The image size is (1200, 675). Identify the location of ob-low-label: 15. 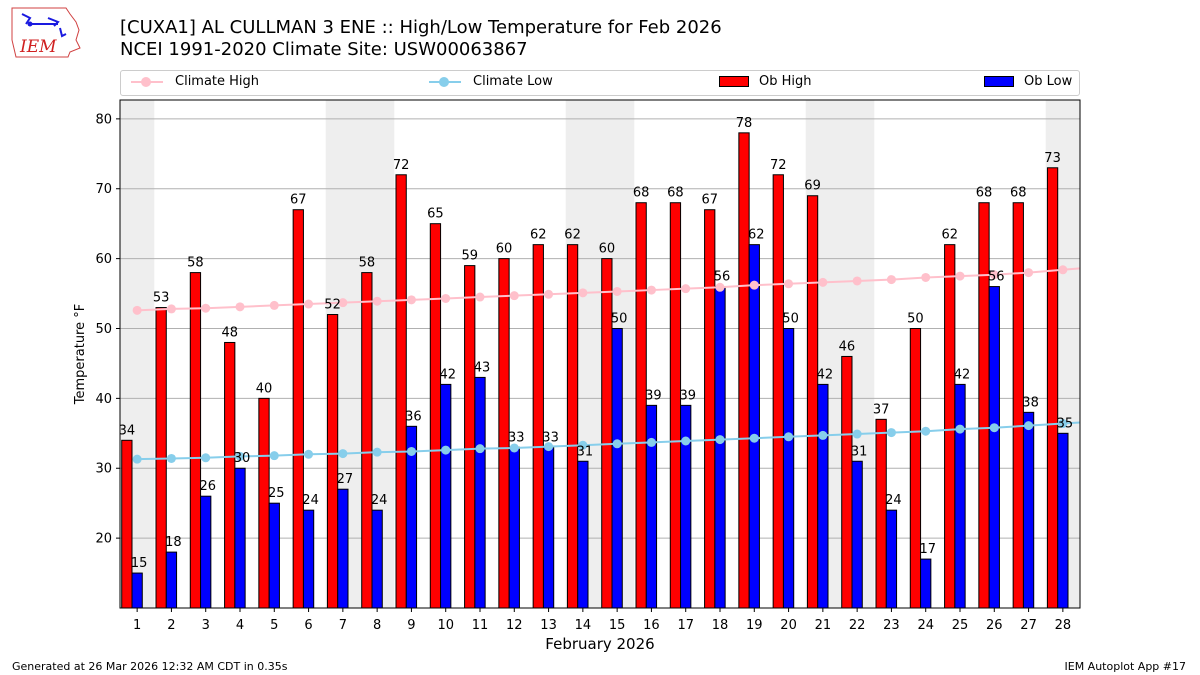
(139, 563).